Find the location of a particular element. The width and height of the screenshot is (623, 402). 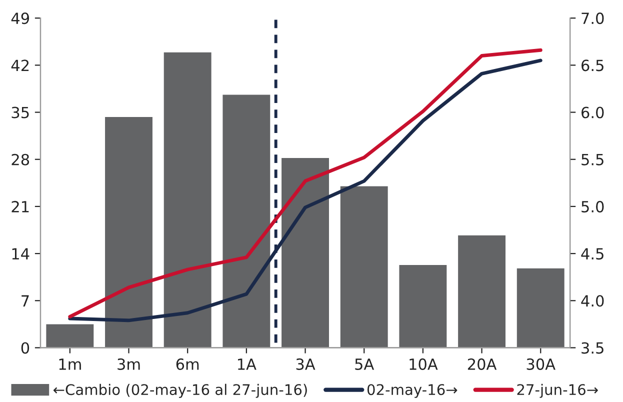

y2-tick-label: 7.0 is located at coordinates (593, 18).